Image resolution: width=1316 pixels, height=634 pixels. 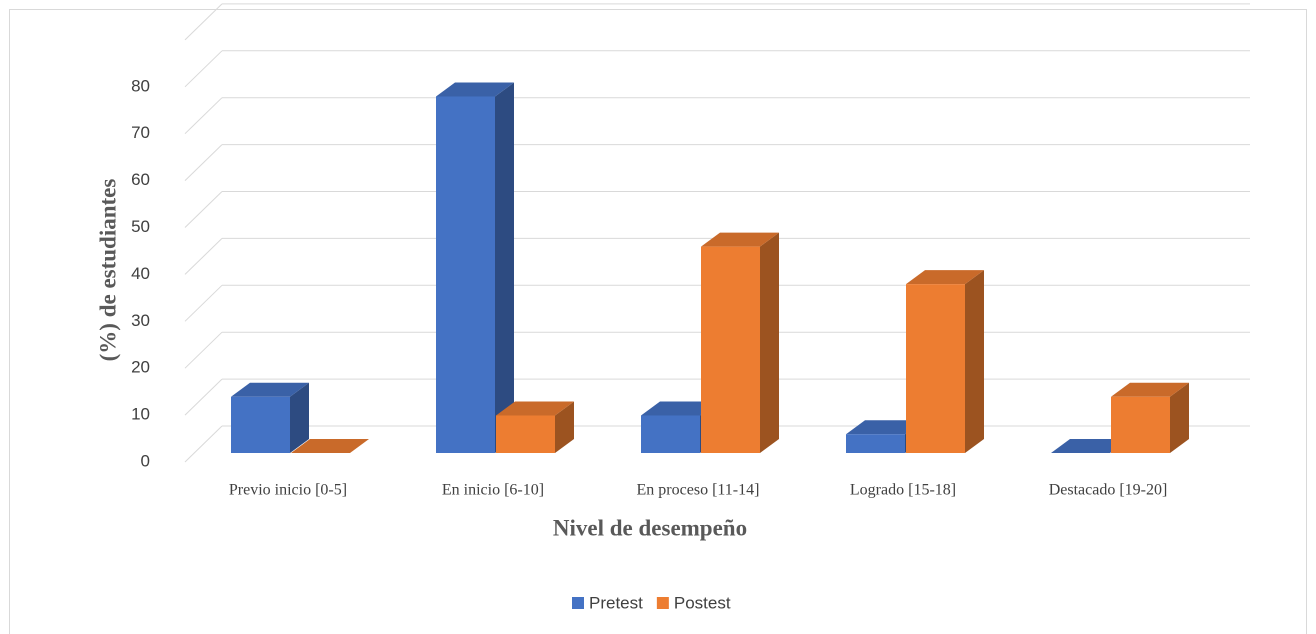 I want to click on x-tick-label: Previo inicio [0-5], so click(x=288, y=490).